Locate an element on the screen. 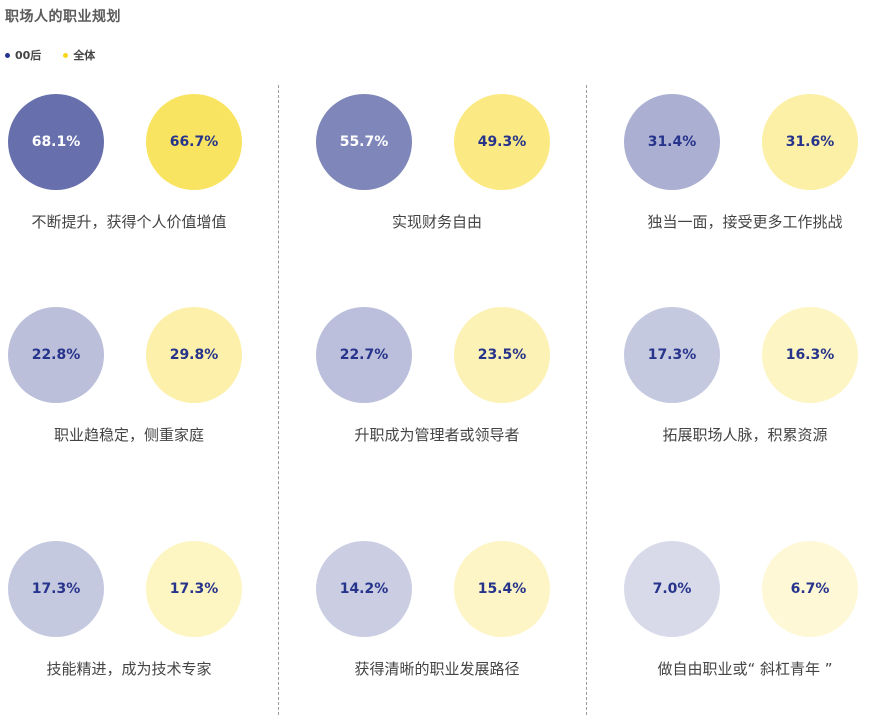 This screenshot has height=723, width=879. bubble-all: 6.7% is located at coordinates (810, 589).